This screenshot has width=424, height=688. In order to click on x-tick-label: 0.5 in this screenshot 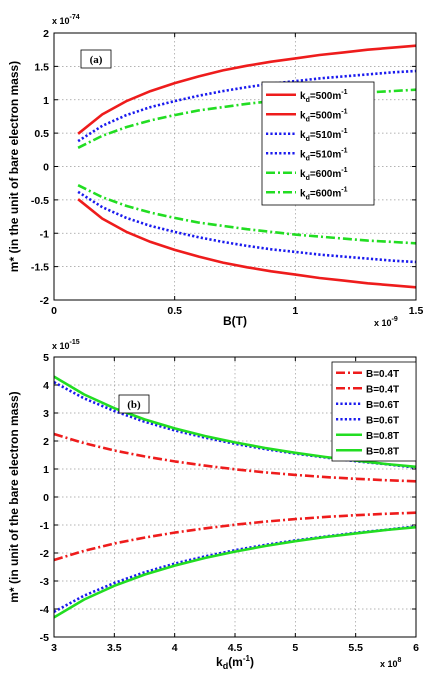, I will do `click(174, 311)`.